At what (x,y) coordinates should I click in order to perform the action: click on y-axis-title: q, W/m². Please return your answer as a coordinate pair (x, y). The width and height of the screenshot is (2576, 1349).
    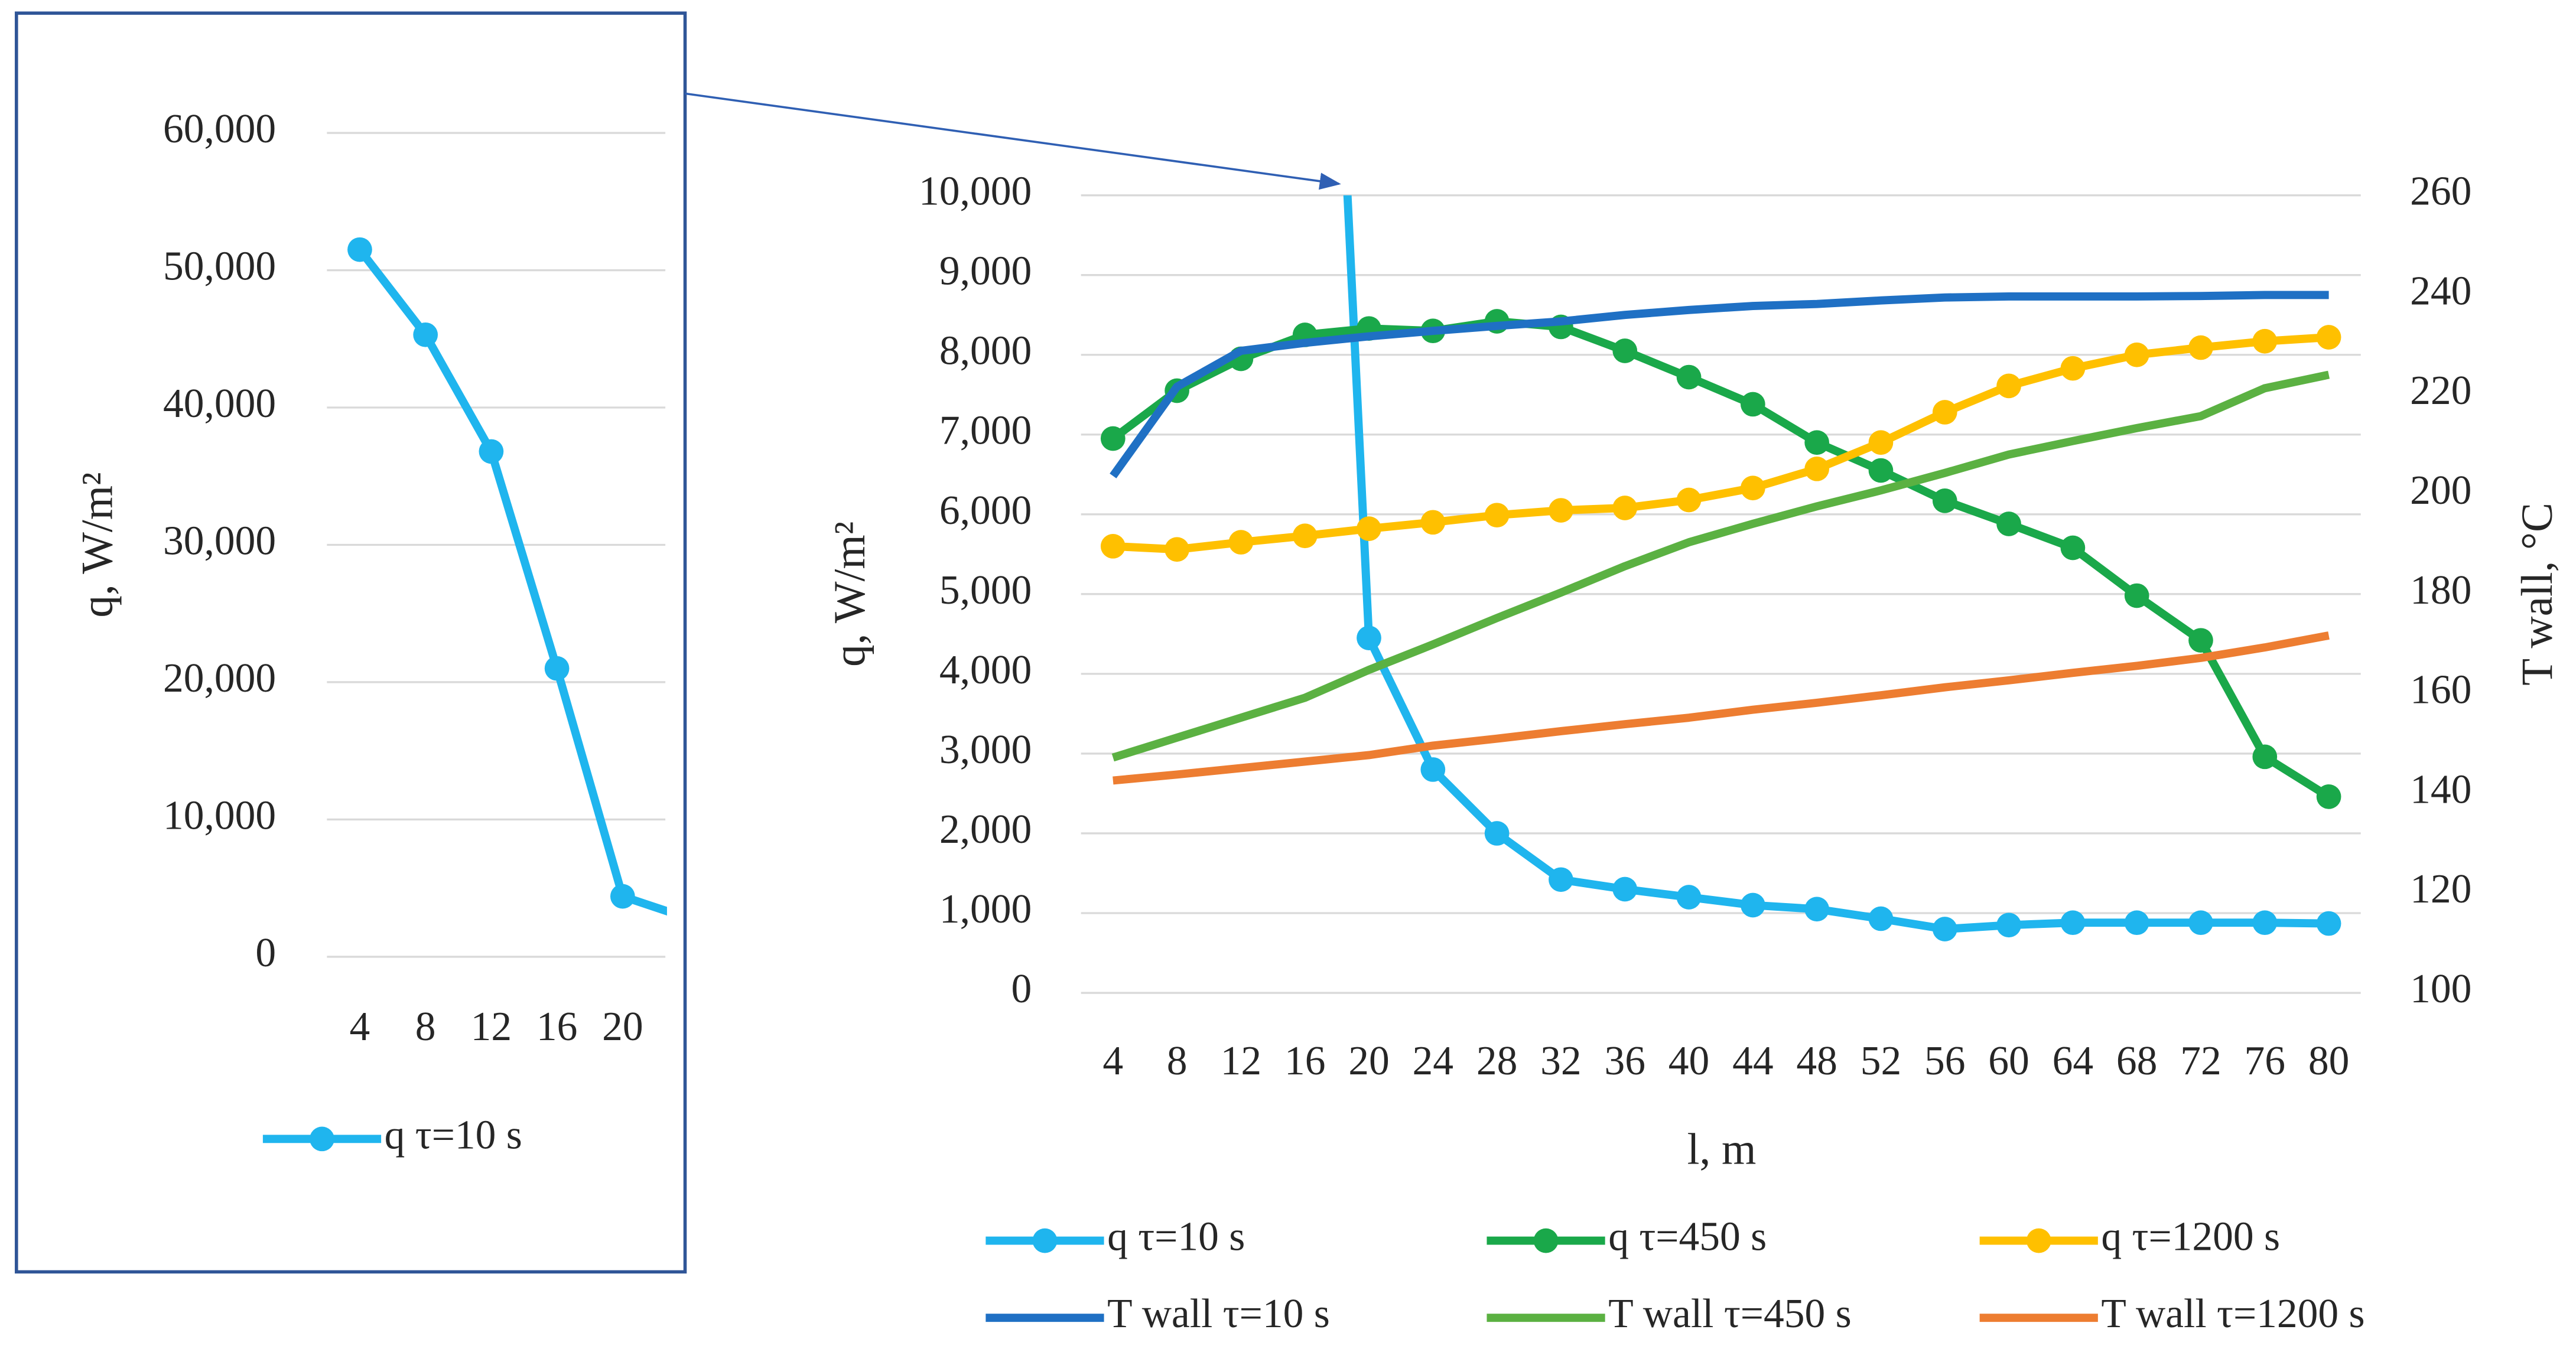
    Looking at the image, I should click on (849, 594).